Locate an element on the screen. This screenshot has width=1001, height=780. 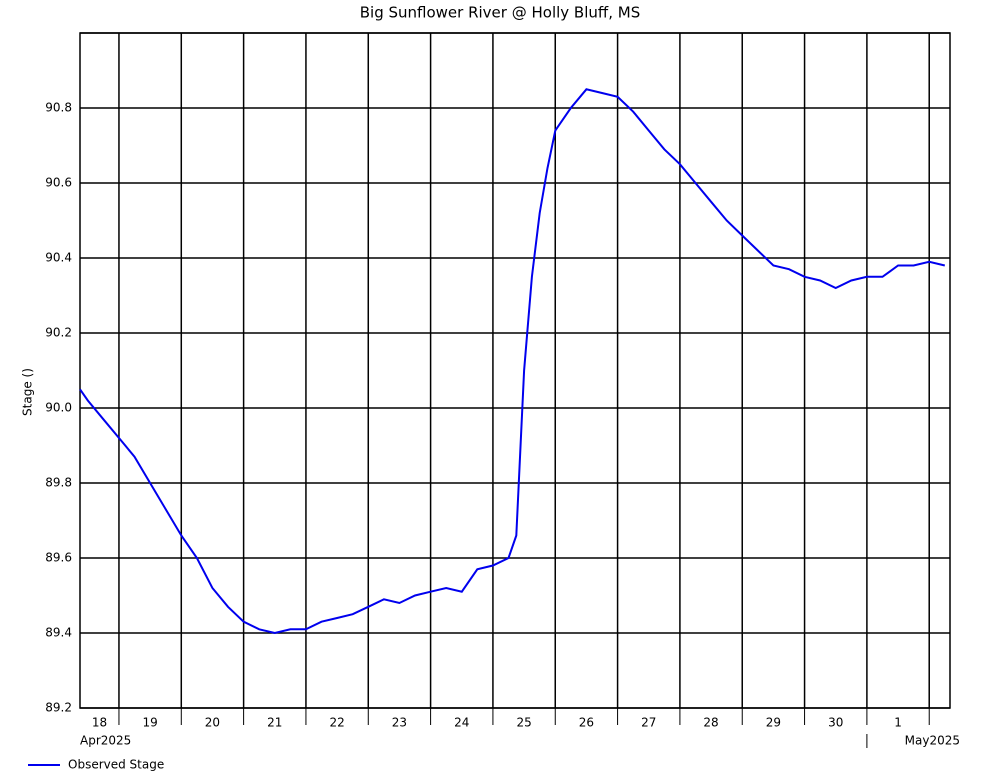
x-tick-label: 22 is located at coordinates (336, 723).